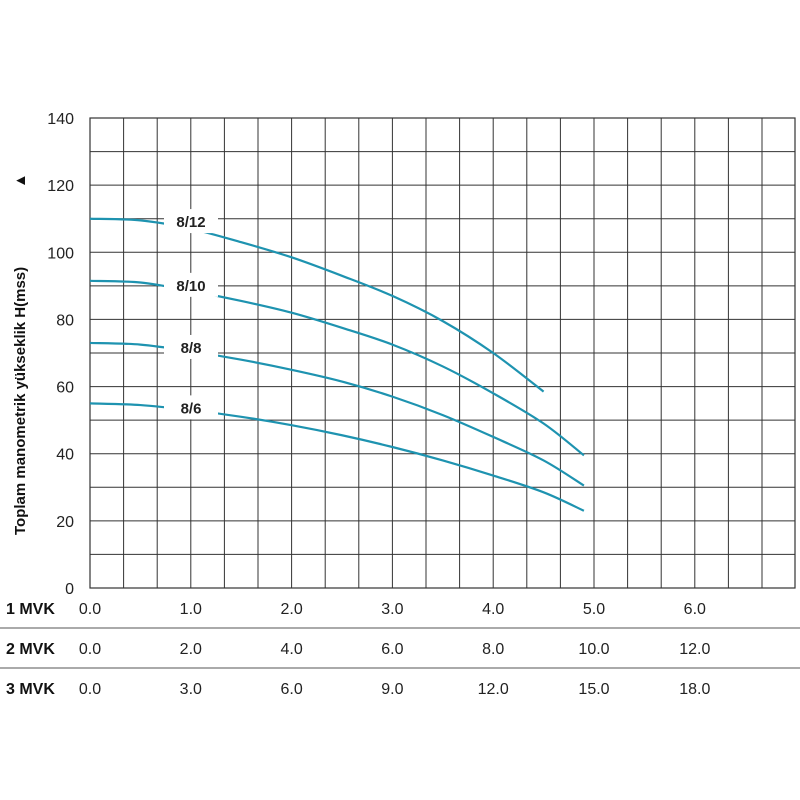 The height and width of the screenshot is (800, 800). I want to click on y-tick-label: 140, so click(60, 119).